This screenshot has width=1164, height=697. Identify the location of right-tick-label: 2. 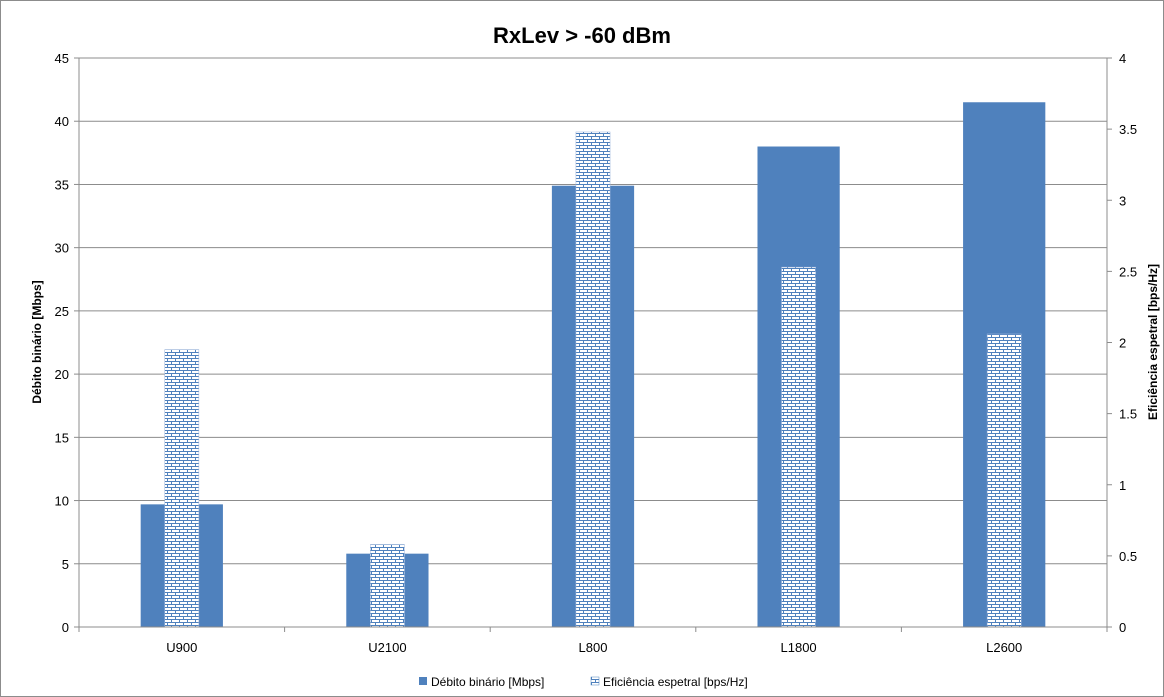
(1122, 343).